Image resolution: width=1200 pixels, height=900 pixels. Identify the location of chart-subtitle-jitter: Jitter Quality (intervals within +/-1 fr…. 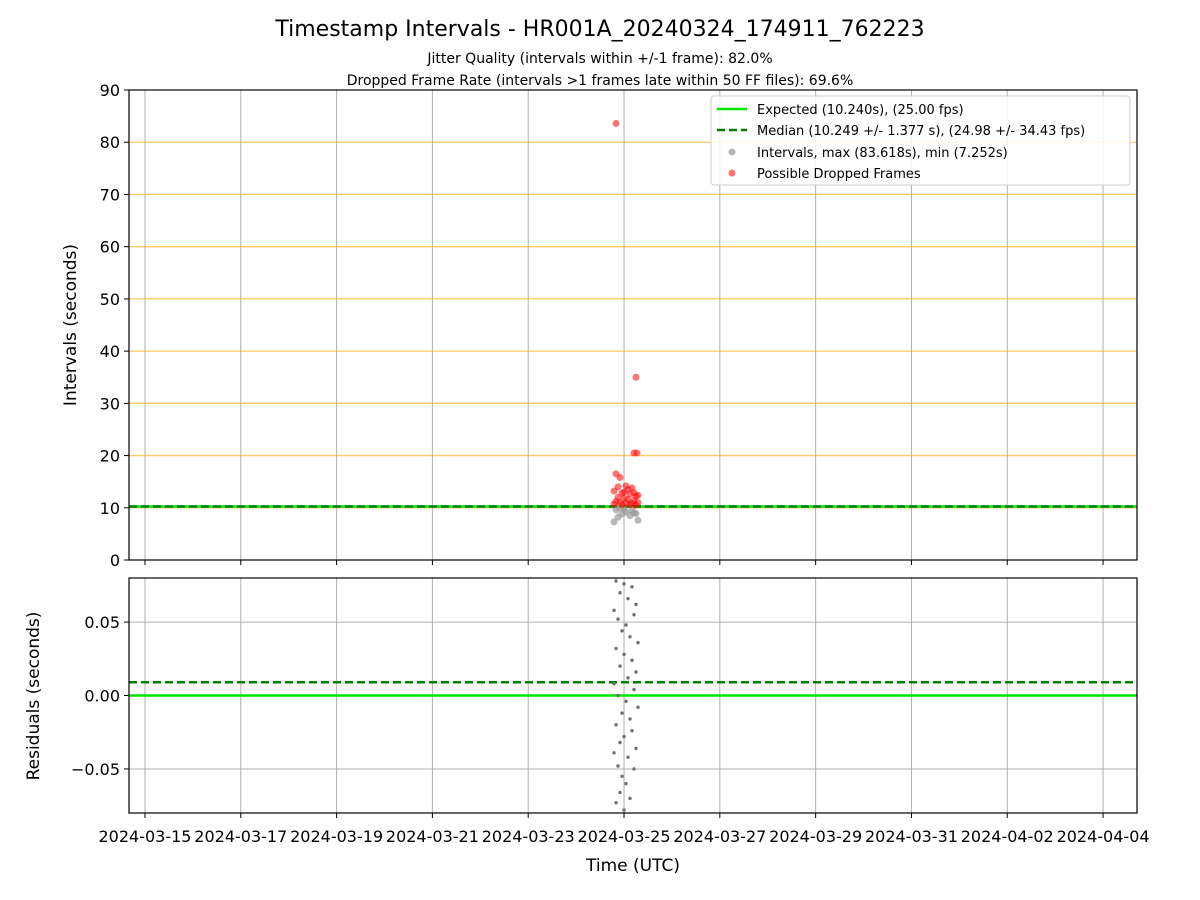
(599, 59).